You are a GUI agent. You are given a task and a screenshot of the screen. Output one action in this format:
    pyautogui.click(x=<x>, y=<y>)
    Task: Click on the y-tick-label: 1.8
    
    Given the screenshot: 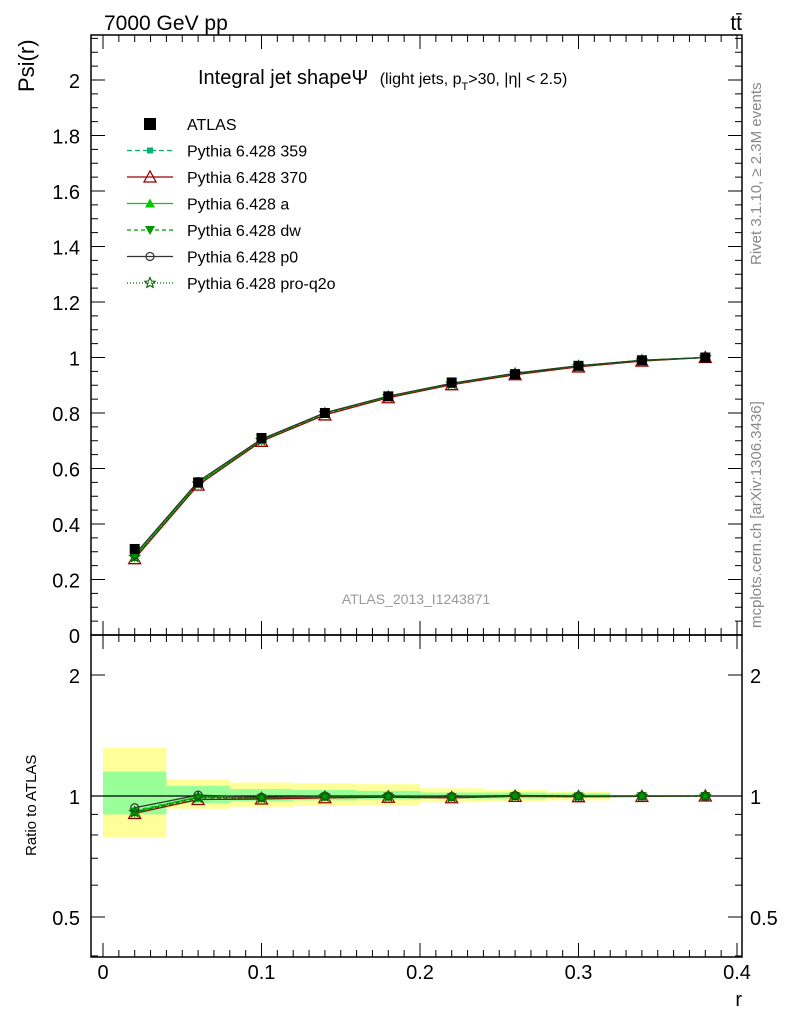 What is the action you would take?
    pyautogui.click(x=66, y=138)
    